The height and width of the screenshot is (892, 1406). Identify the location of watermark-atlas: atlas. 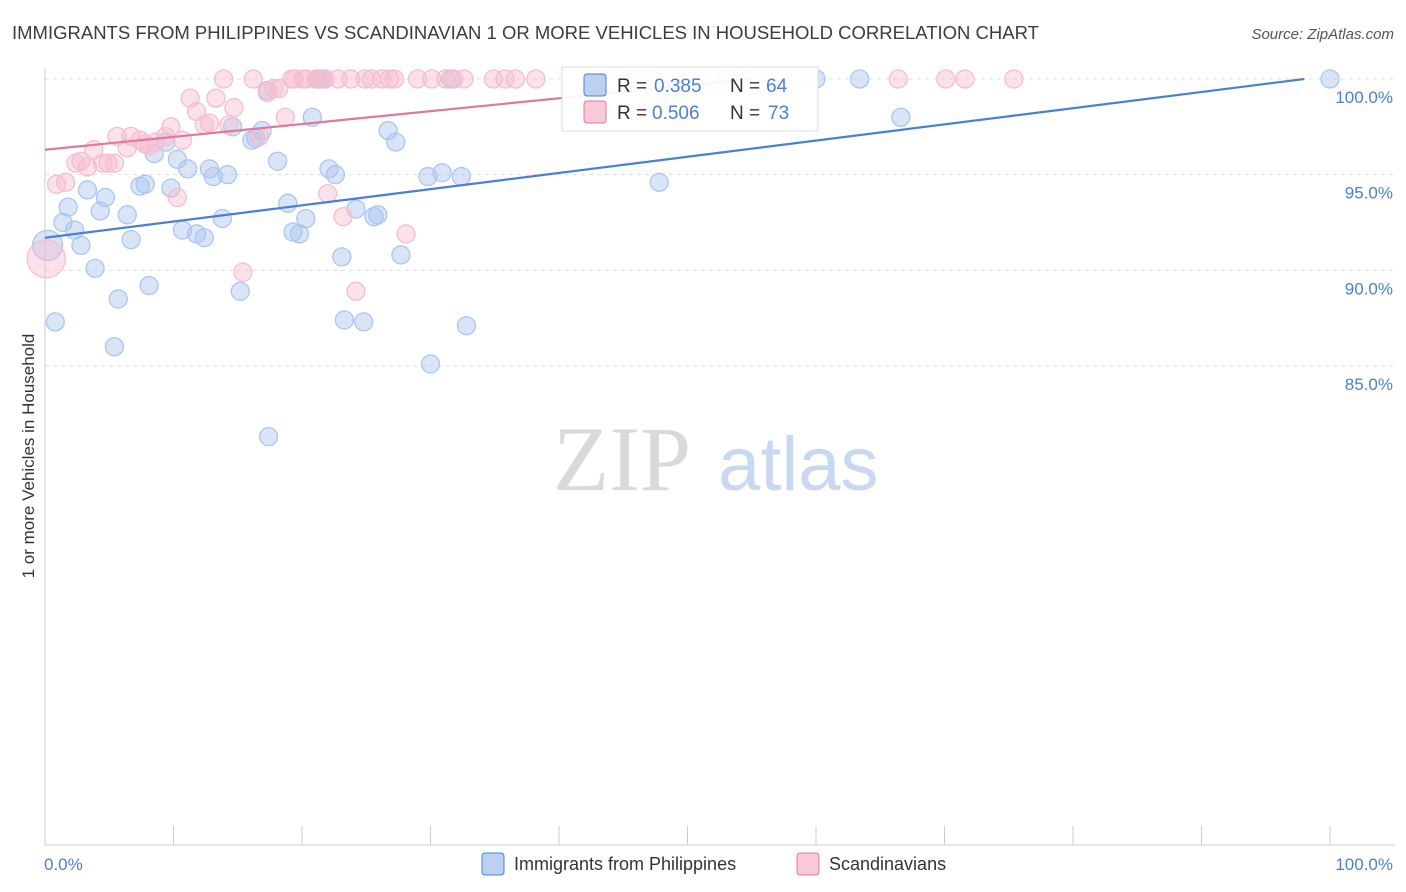
(798, 464).